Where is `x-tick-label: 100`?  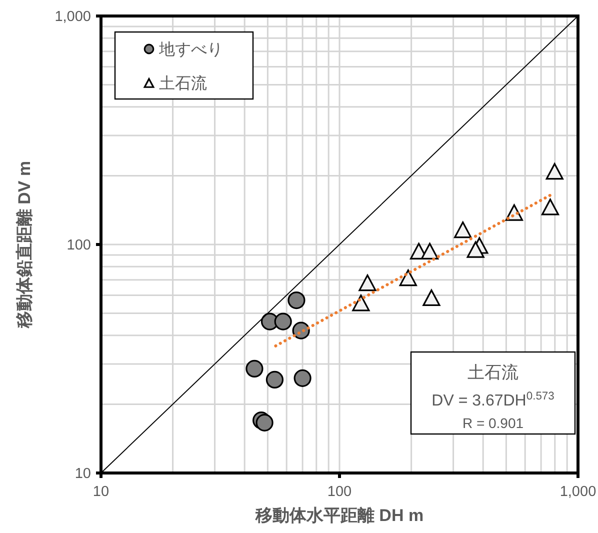 x-tick-label: 100 is located at coordinates (339, 492).